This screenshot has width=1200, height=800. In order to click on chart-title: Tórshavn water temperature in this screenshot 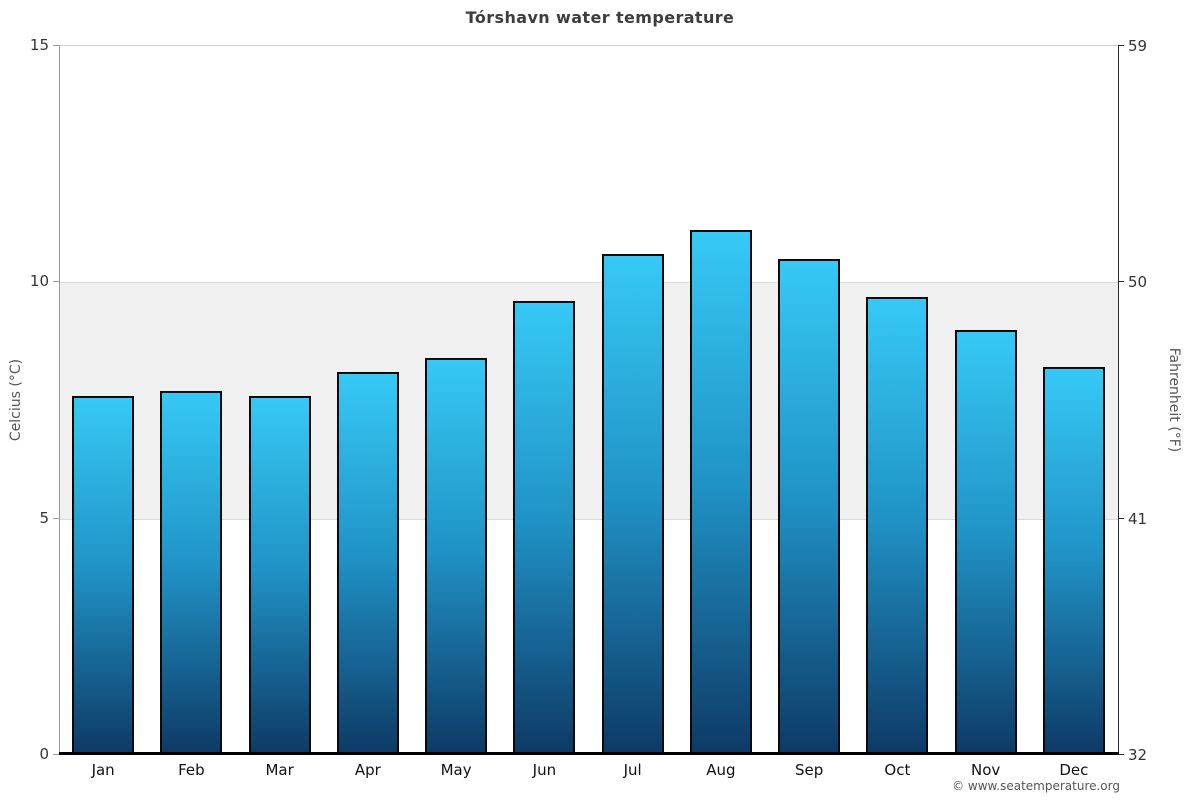, I will do `click(600, 17)`.